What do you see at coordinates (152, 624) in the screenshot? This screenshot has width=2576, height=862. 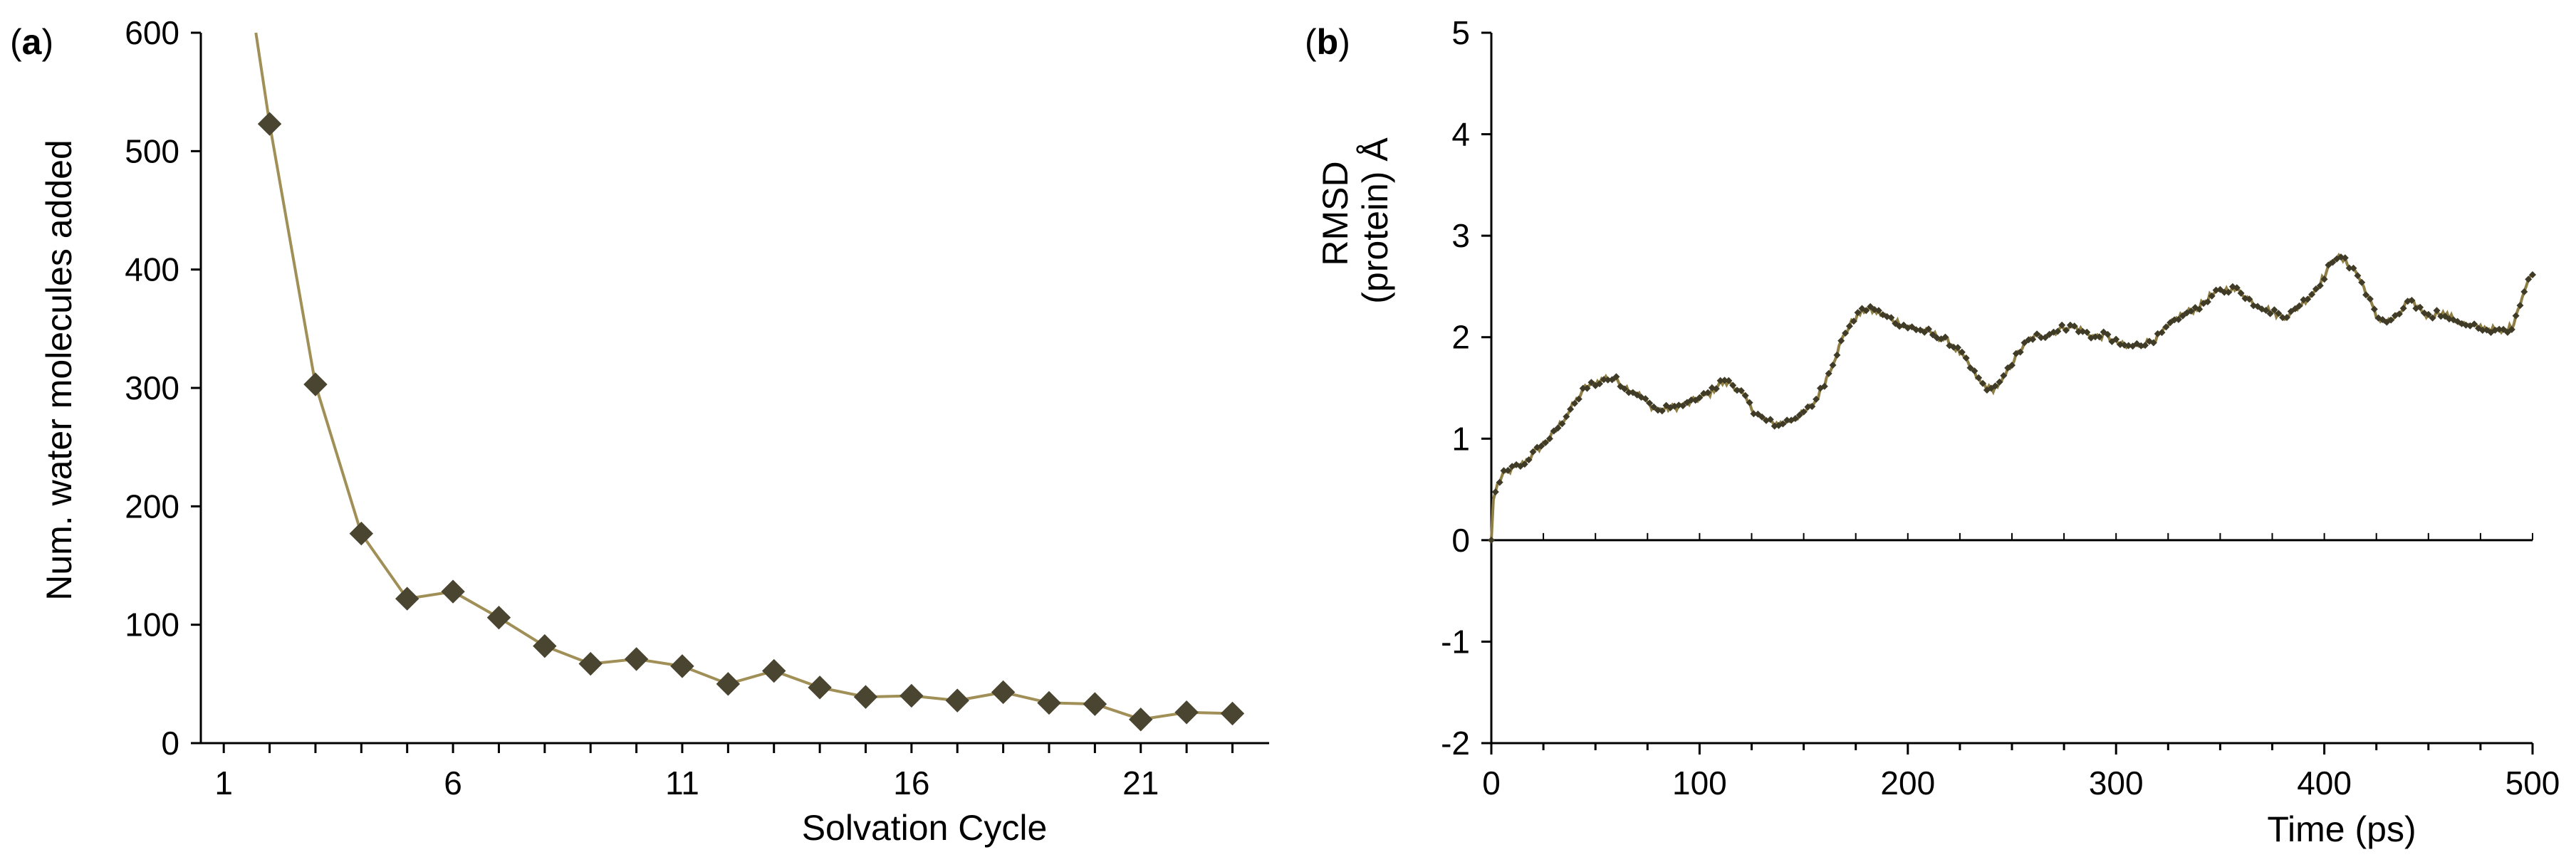 I see `panel-a-y-tick-label: 100` at bounding box center [152, 624].